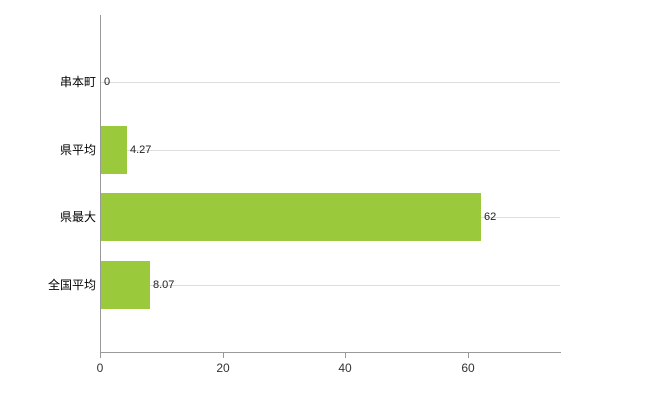  What do you see at coordinates (77, 150) in the screenshot?
I see `category-label: 県平均` at bounding box center [77, 150].